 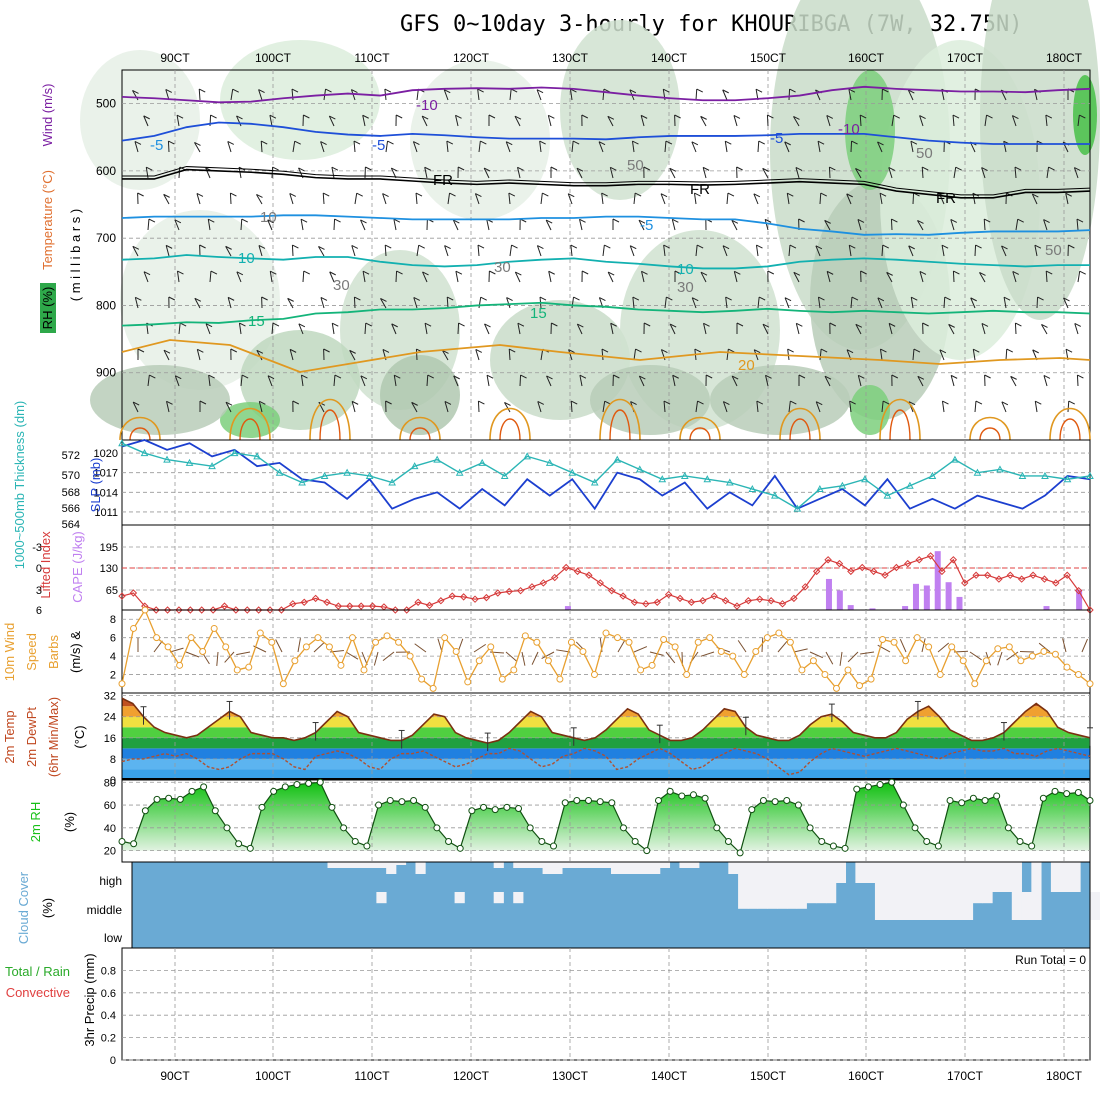 What do you see at coordinates (106, 513) in the screenshot?
I see `slp-tick: 1011` at bounding box center [106, 513].